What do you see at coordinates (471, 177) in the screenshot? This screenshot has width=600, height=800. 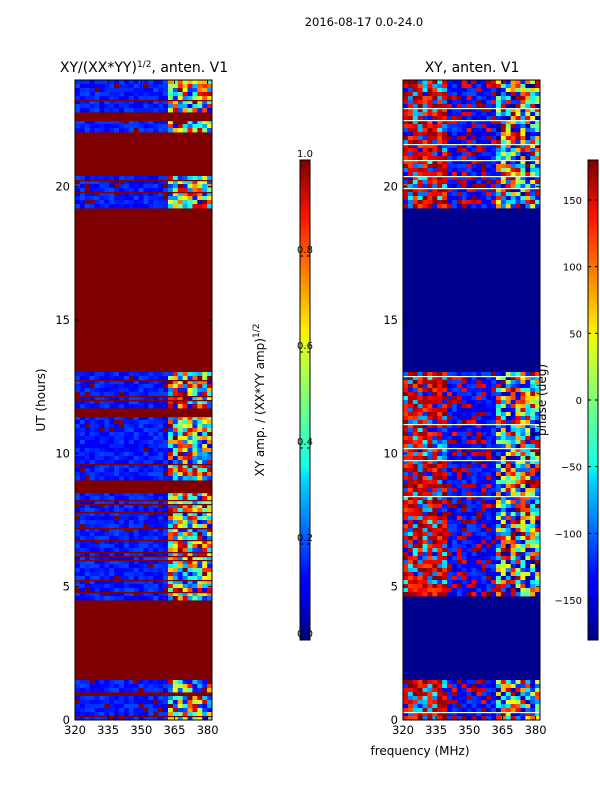 I see `heatmap-stripe` at bounding box center [471, 177].